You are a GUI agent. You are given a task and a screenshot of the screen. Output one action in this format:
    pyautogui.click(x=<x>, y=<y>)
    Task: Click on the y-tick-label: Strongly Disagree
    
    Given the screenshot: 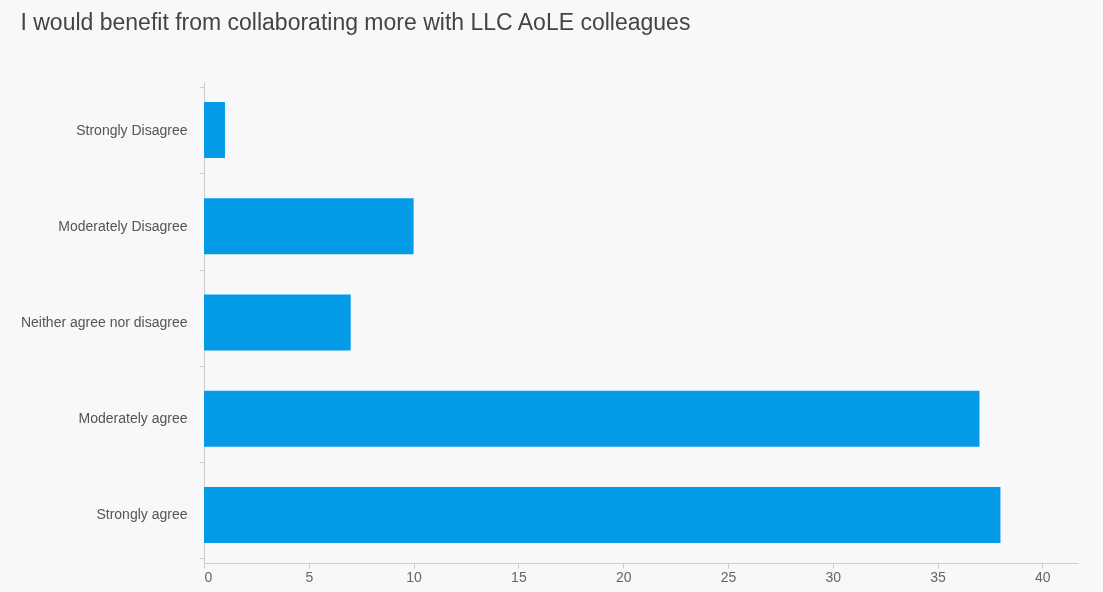 What is the action you would take?
    pyautogui.click(x=132, y=129)
    